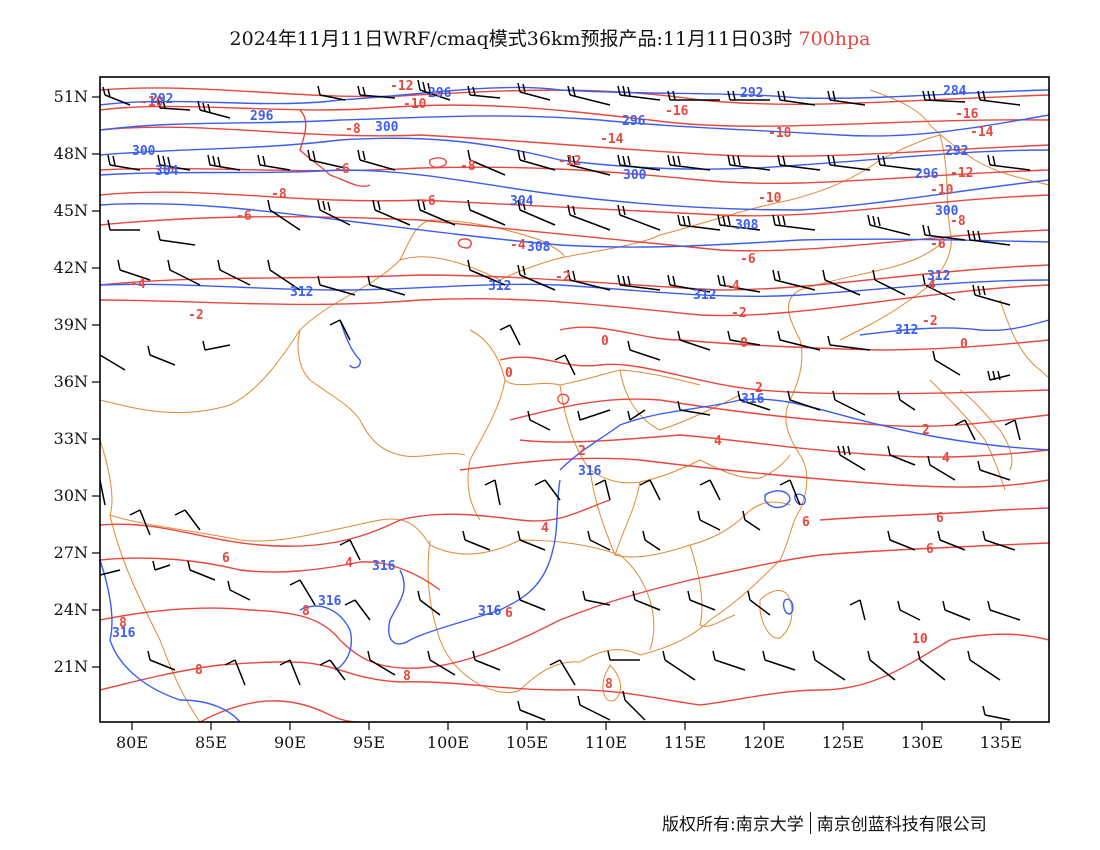 The image size is (1100, 850). I want to click on lon-label: 125E, so click(843, 742).